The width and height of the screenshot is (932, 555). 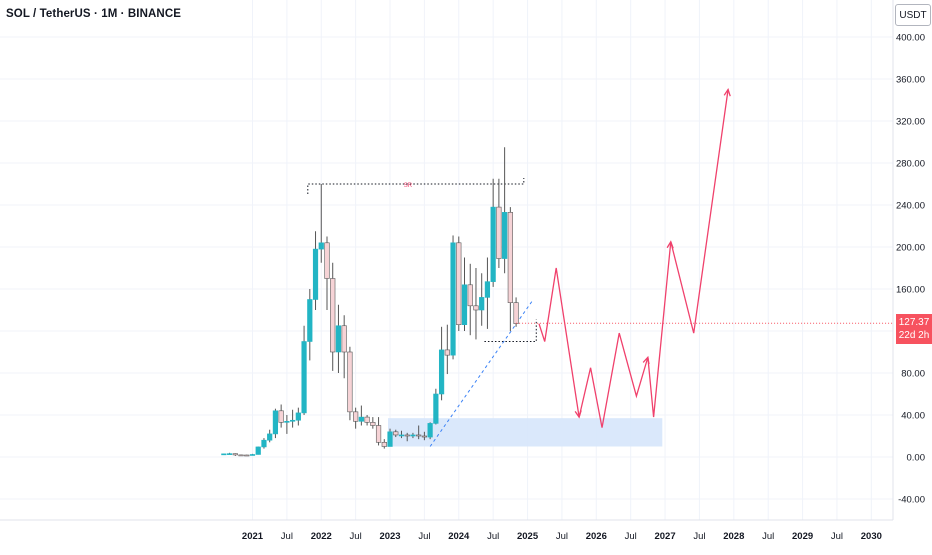 What do you see at coordinates (913, 416) in the screenshot?
I see `y-tick-label: 40.00` at bounding box center [913, 416].